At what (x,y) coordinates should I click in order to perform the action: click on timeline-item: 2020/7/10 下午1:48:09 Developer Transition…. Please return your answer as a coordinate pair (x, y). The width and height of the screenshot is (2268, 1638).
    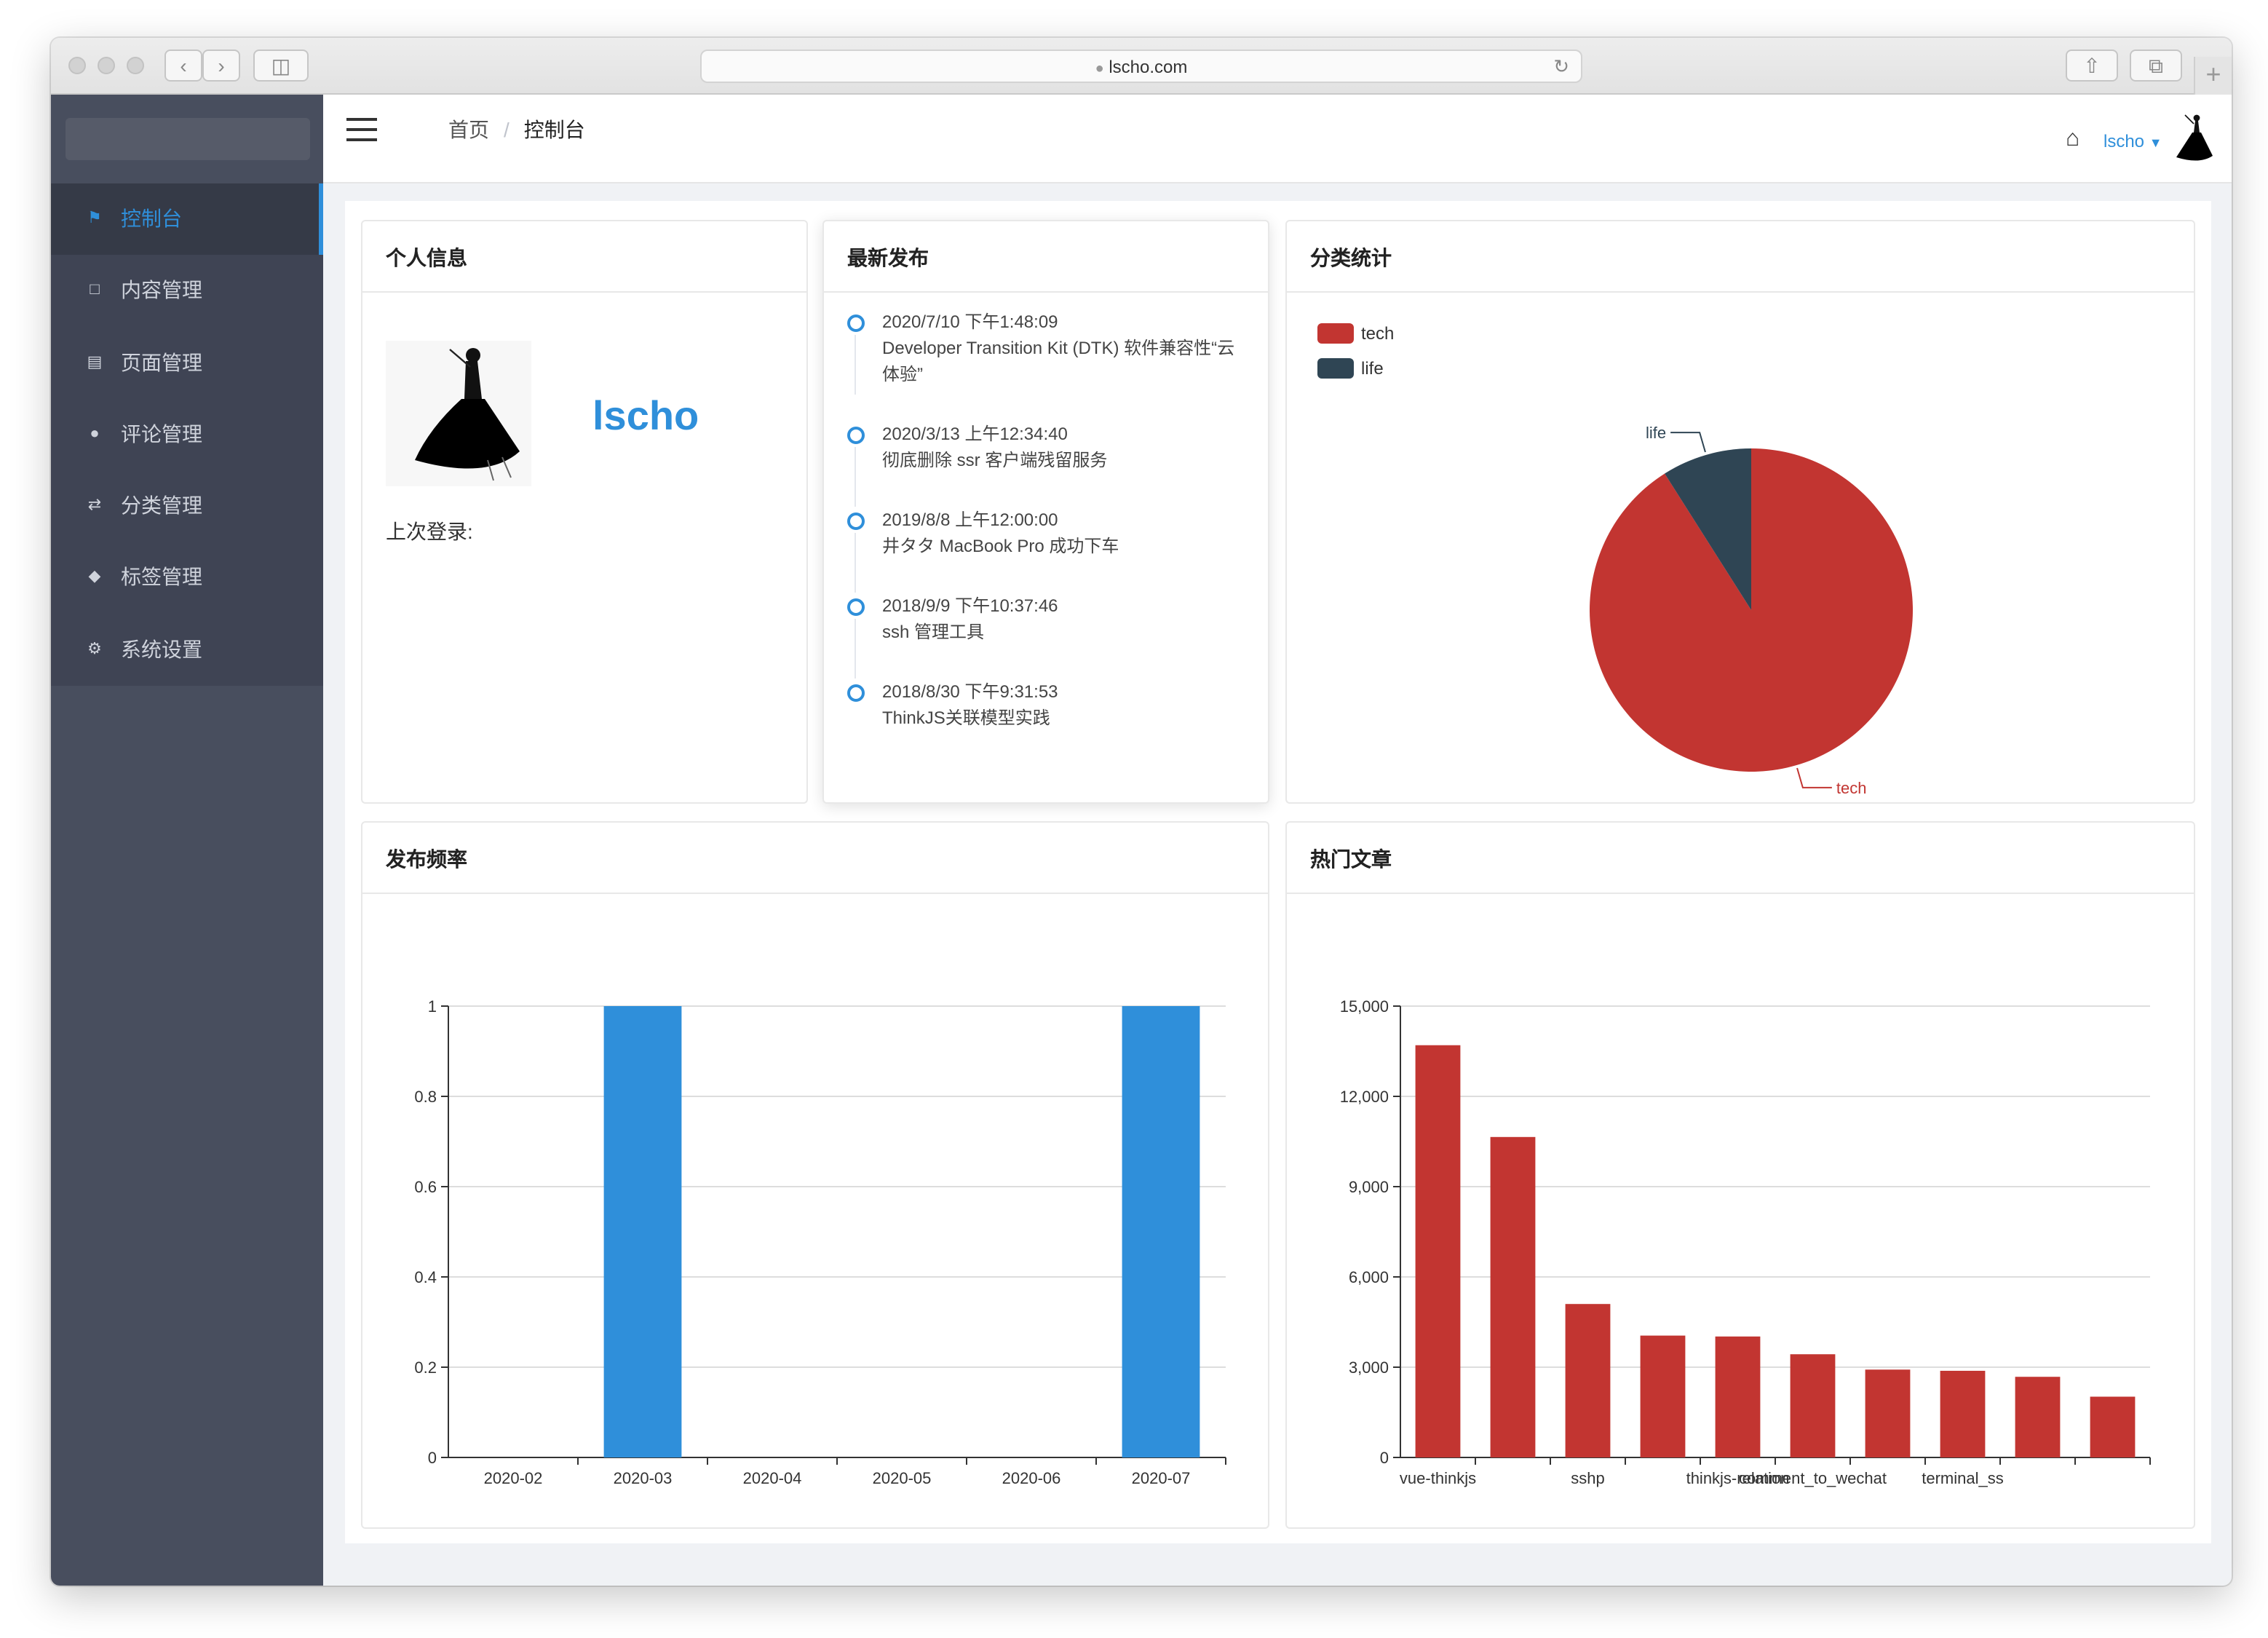
    Looking at the image, I should click on (1046, 352).